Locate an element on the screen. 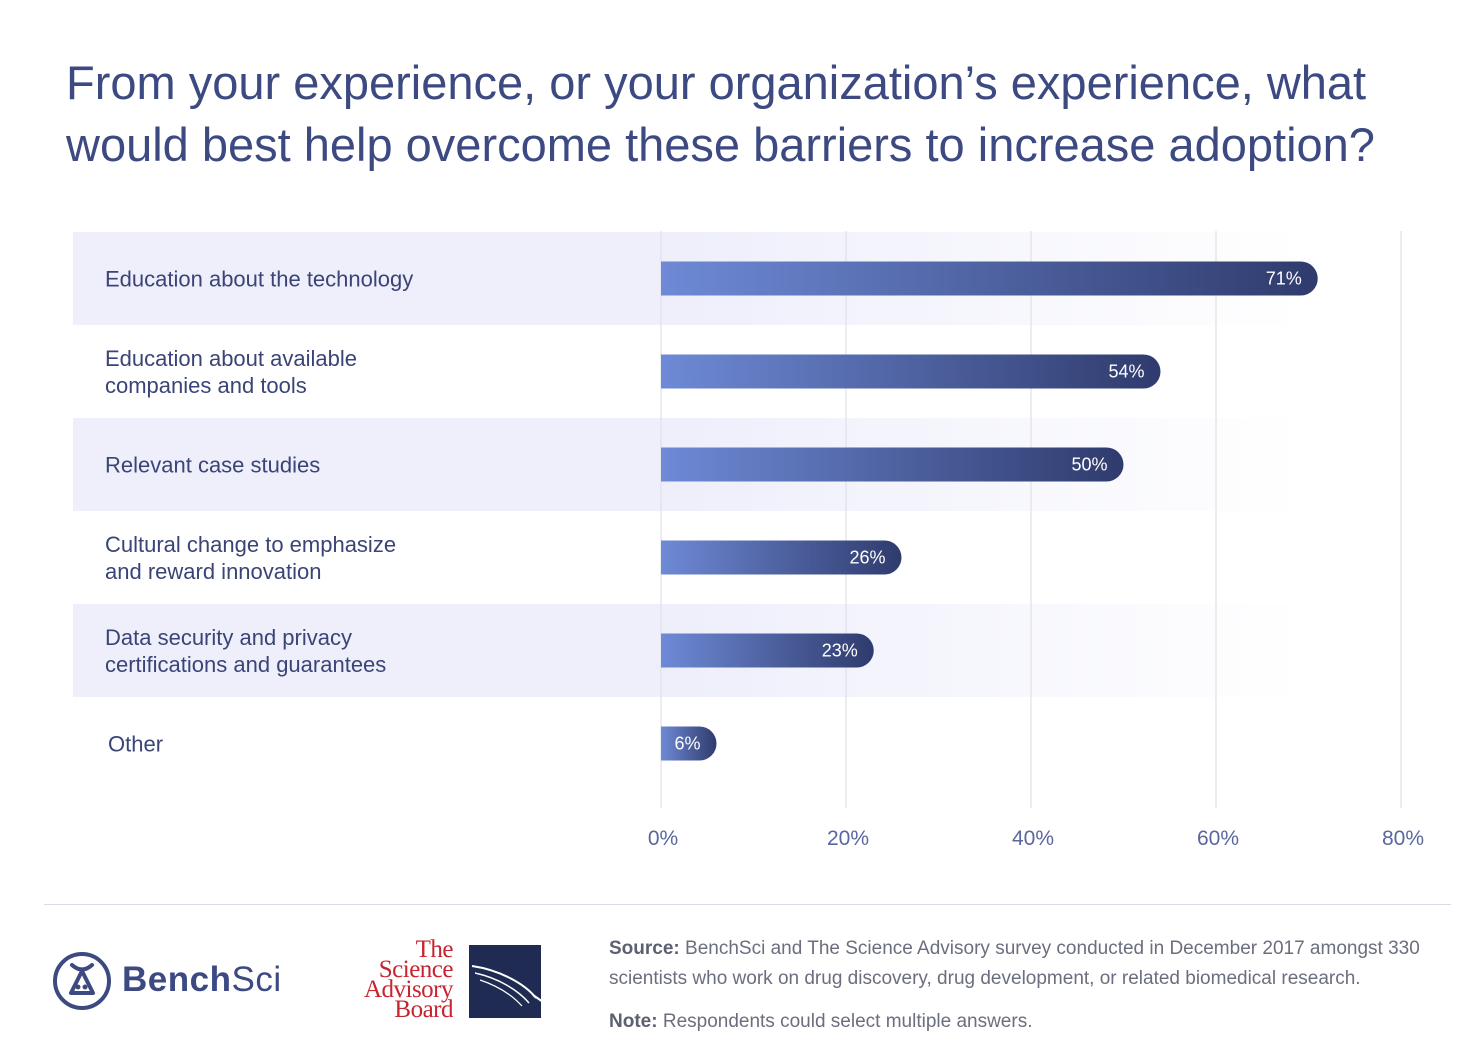 Image resolution: width=1480 pixels, height=1063 pixels. category-label: Data security and privacy is located at coordinates (228, 637).